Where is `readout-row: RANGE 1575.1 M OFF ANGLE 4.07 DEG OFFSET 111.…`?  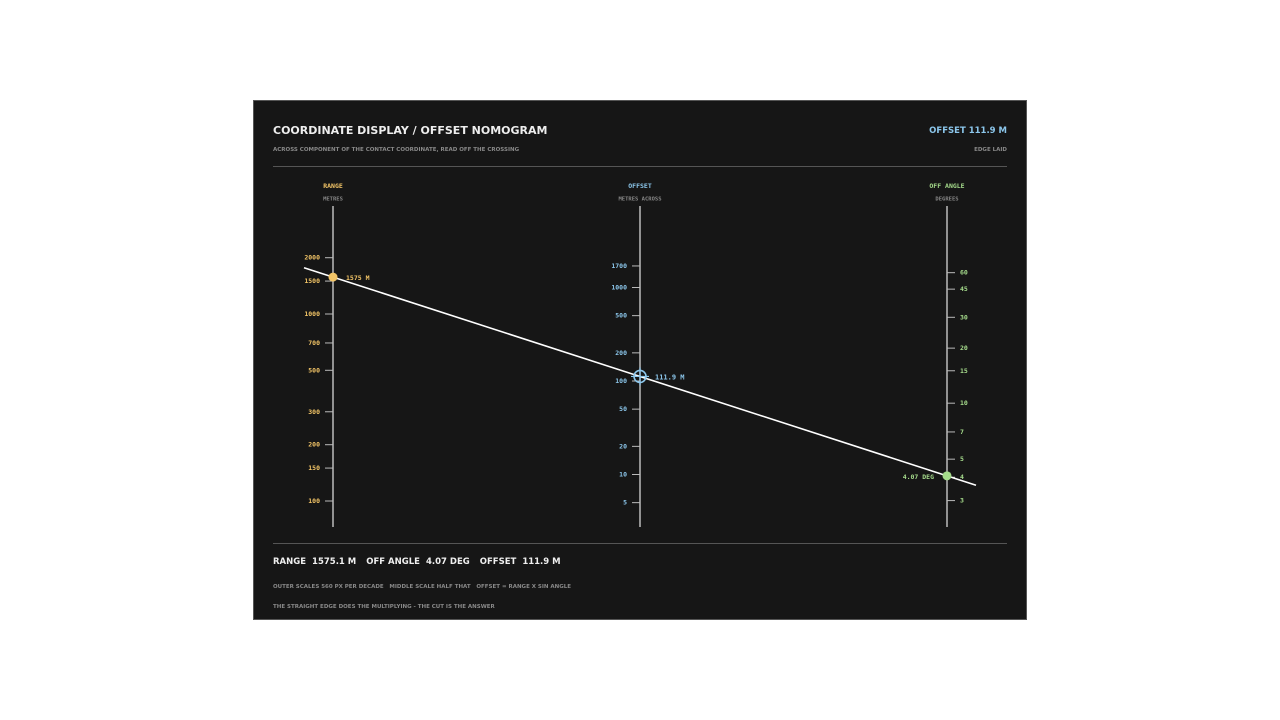
readout-row: RANGE 1575.1 M OFF ANGLE 4.07 DEG OFFSET 111.… is located at coordinates (417, 562).